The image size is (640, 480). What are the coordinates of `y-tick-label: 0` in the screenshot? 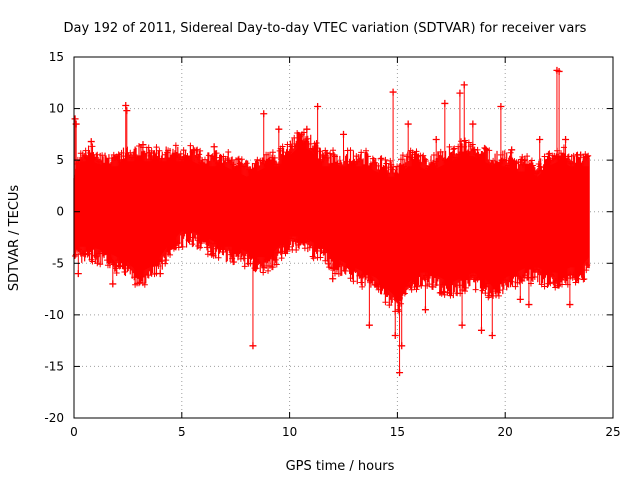 It's located at (60, 212).